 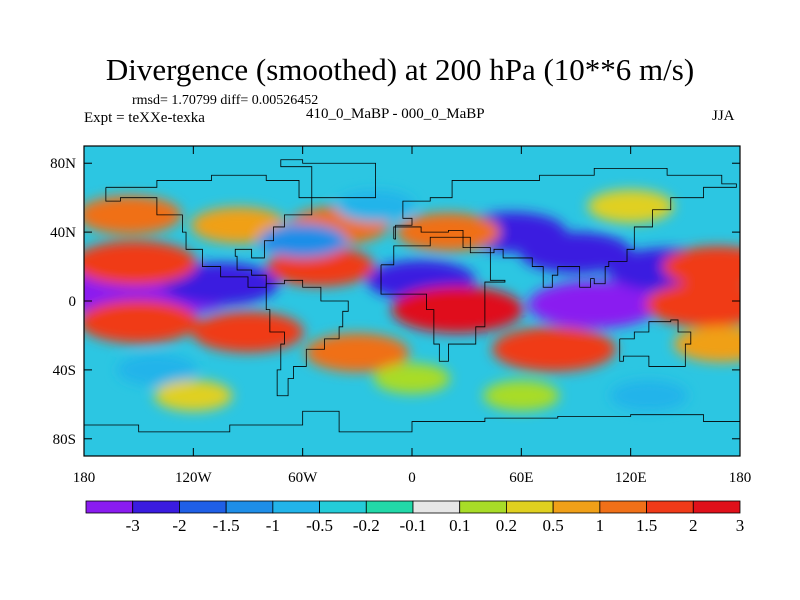 I want to click on colorbar-label-4: -0.5, so click(x=320, y=525).